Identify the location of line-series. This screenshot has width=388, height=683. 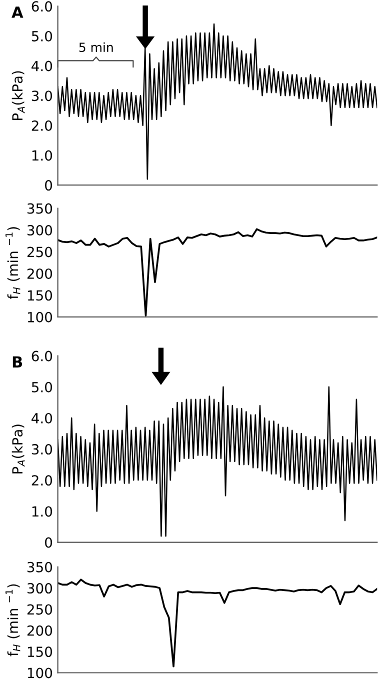
(218, 623).